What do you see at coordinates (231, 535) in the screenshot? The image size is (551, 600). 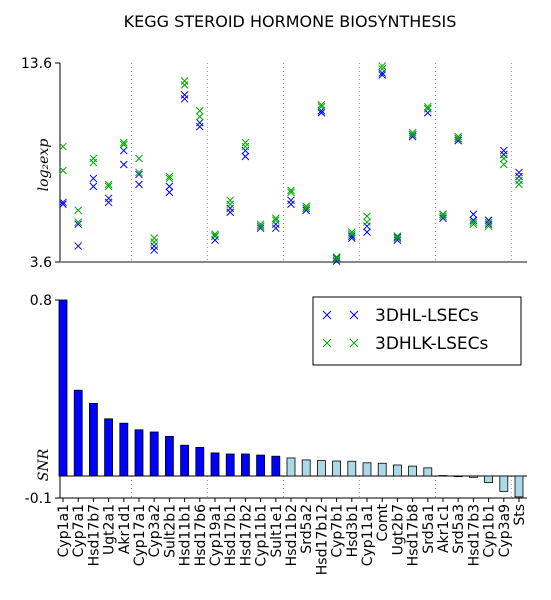 I see `x-tick-label: Hsd17b1` at bounding box center [231, 535].